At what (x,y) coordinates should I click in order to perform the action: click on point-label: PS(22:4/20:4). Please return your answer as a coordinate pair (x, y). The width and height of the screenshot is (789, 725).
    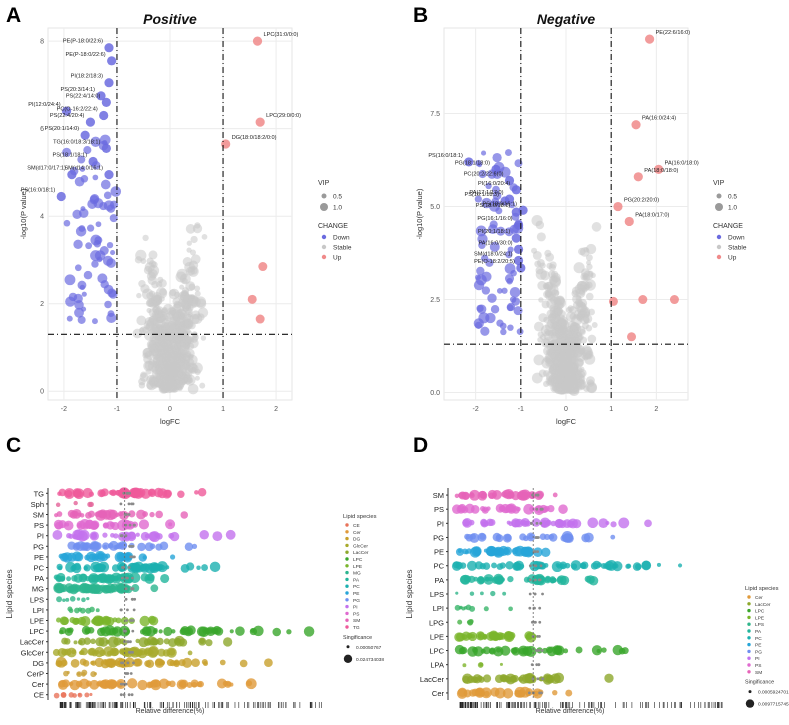
    Looking at the image, I should click on (67, 116).